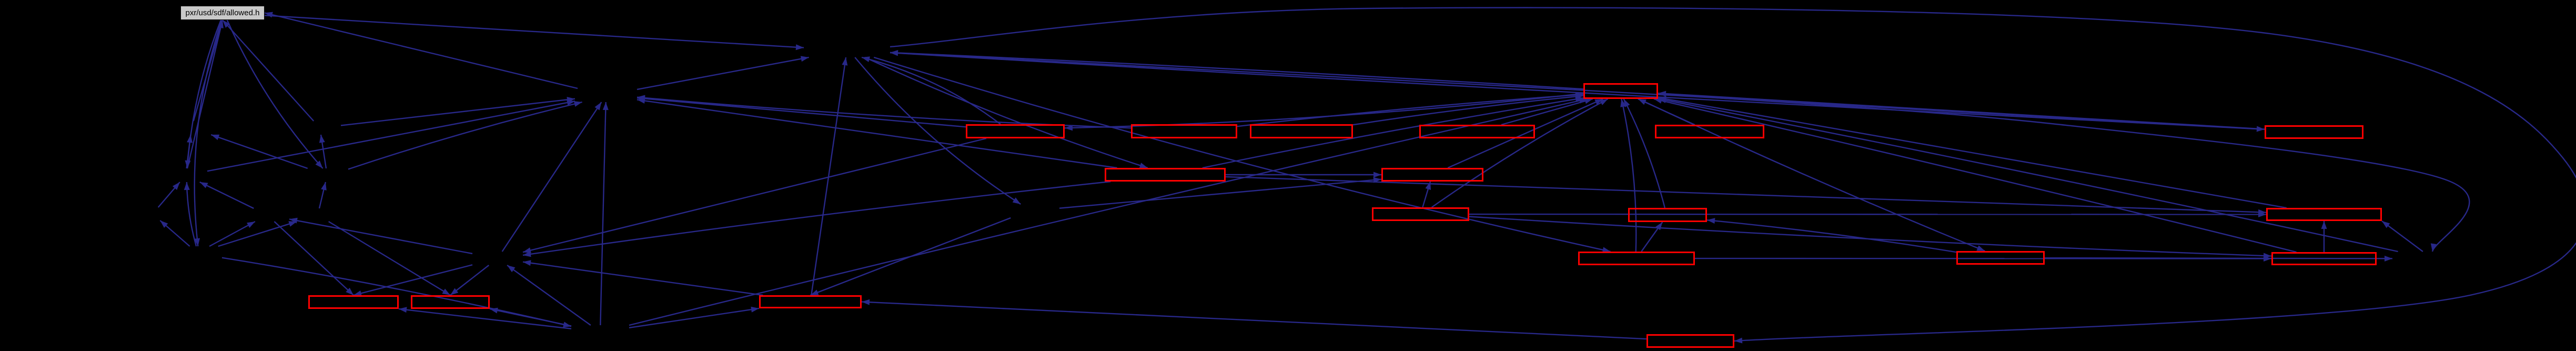  Describe the element at coordinates (1184, 131) in the screenshot. I see `file-node-a2` at that location.